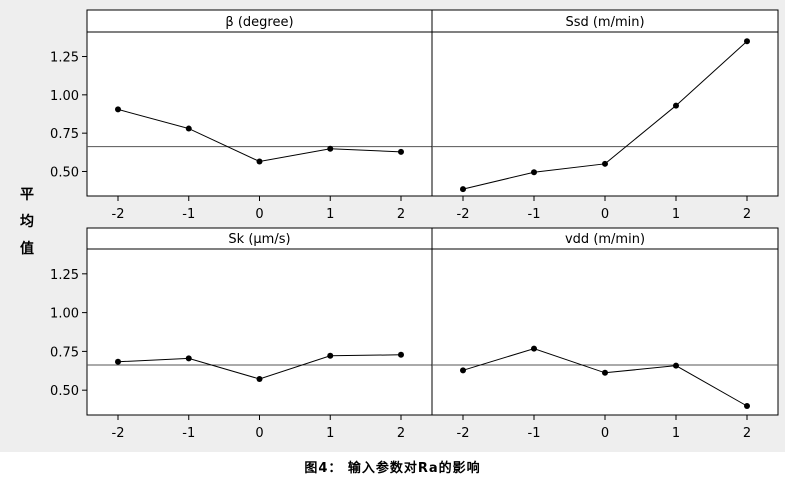  I want to click on panel-title: β (degree), so click(259, 22).